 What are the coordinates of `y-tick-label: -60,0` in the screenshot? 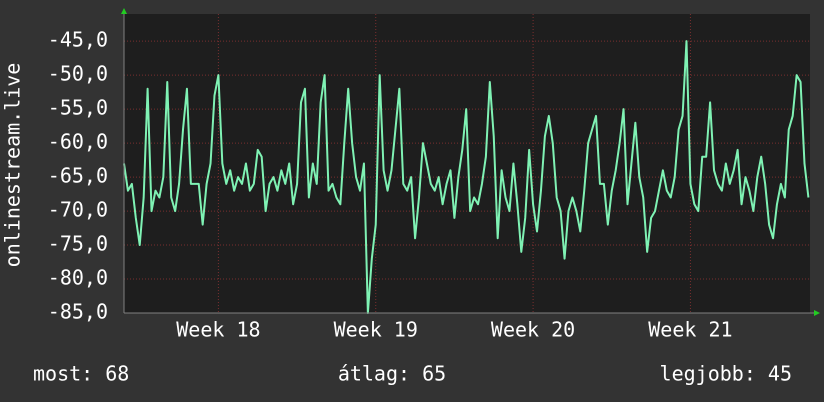 It's located at (78, 142).